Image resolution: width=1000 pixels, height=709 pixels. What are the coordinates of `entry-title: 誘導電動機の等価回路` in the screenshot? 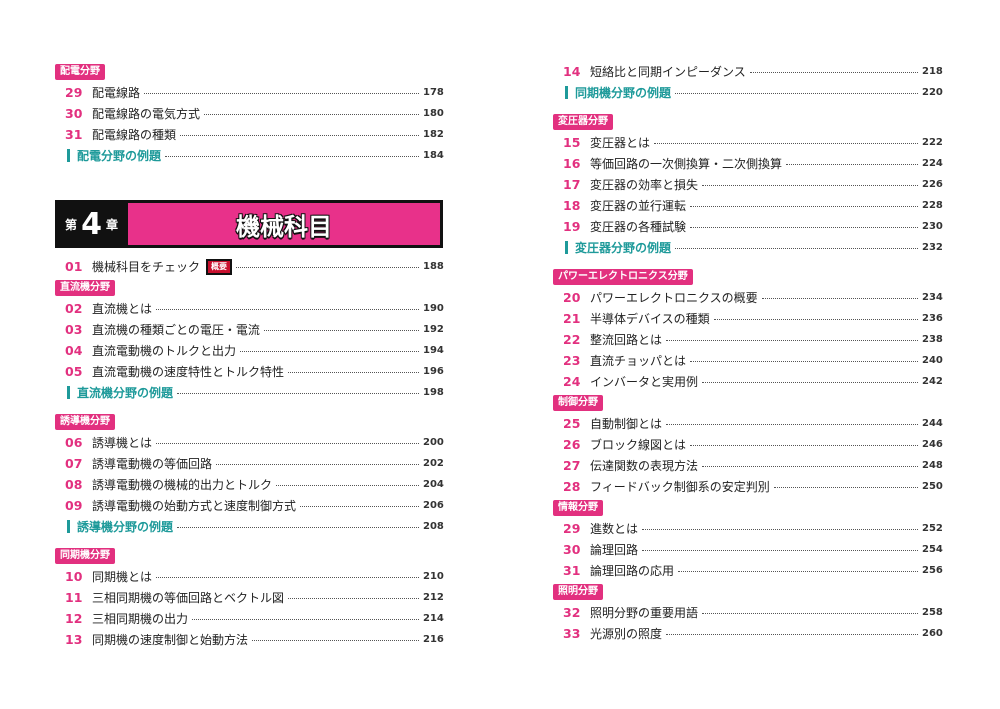 It's located at (152, 464).